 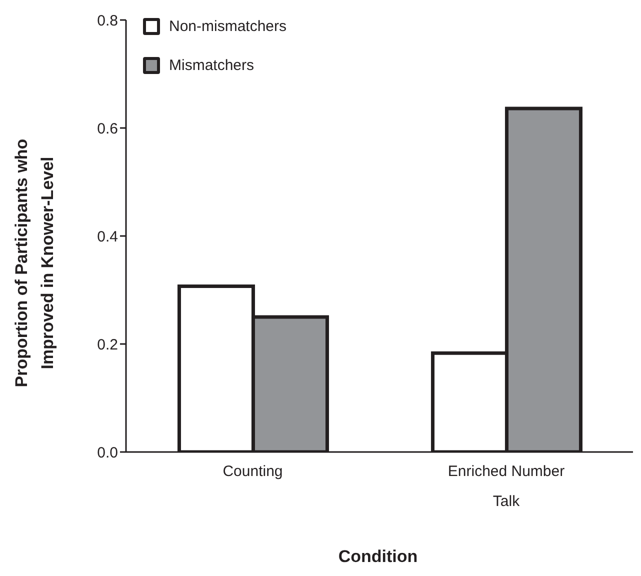 I want to click on legend-label: Non-mismatchers, so click(x=228, y=26).